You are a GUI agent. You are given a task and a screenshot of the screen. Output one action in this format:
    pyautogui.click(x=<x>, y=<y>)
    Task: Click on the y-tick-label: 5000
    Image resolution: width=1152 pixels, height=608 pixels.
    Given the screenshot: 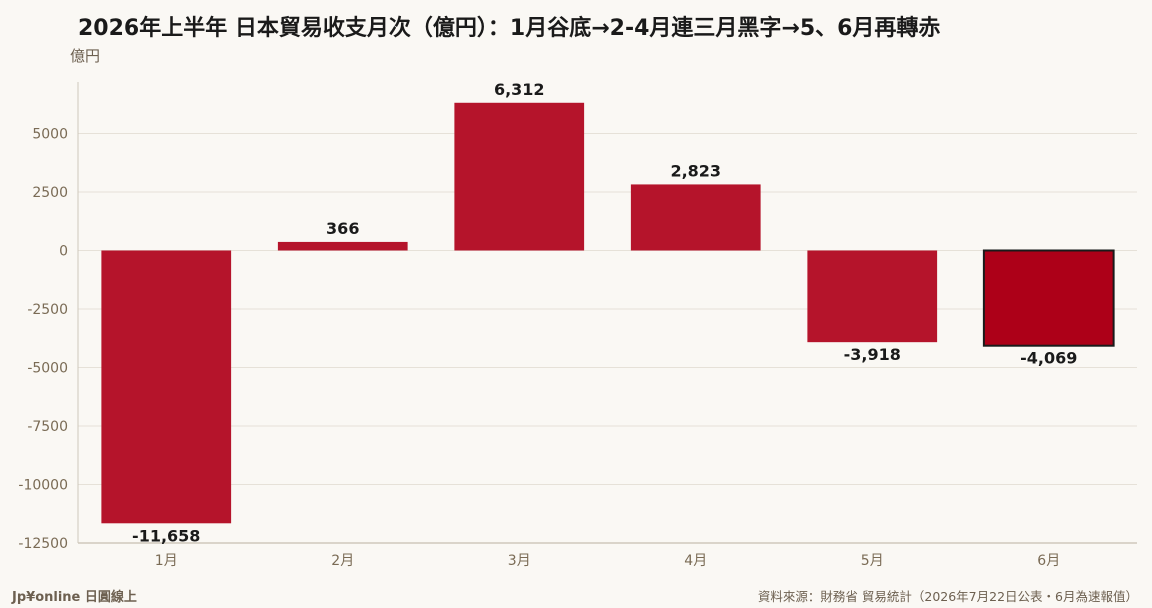 What is the action you would take?
    pyautogui.click(x=50, y=134)
    